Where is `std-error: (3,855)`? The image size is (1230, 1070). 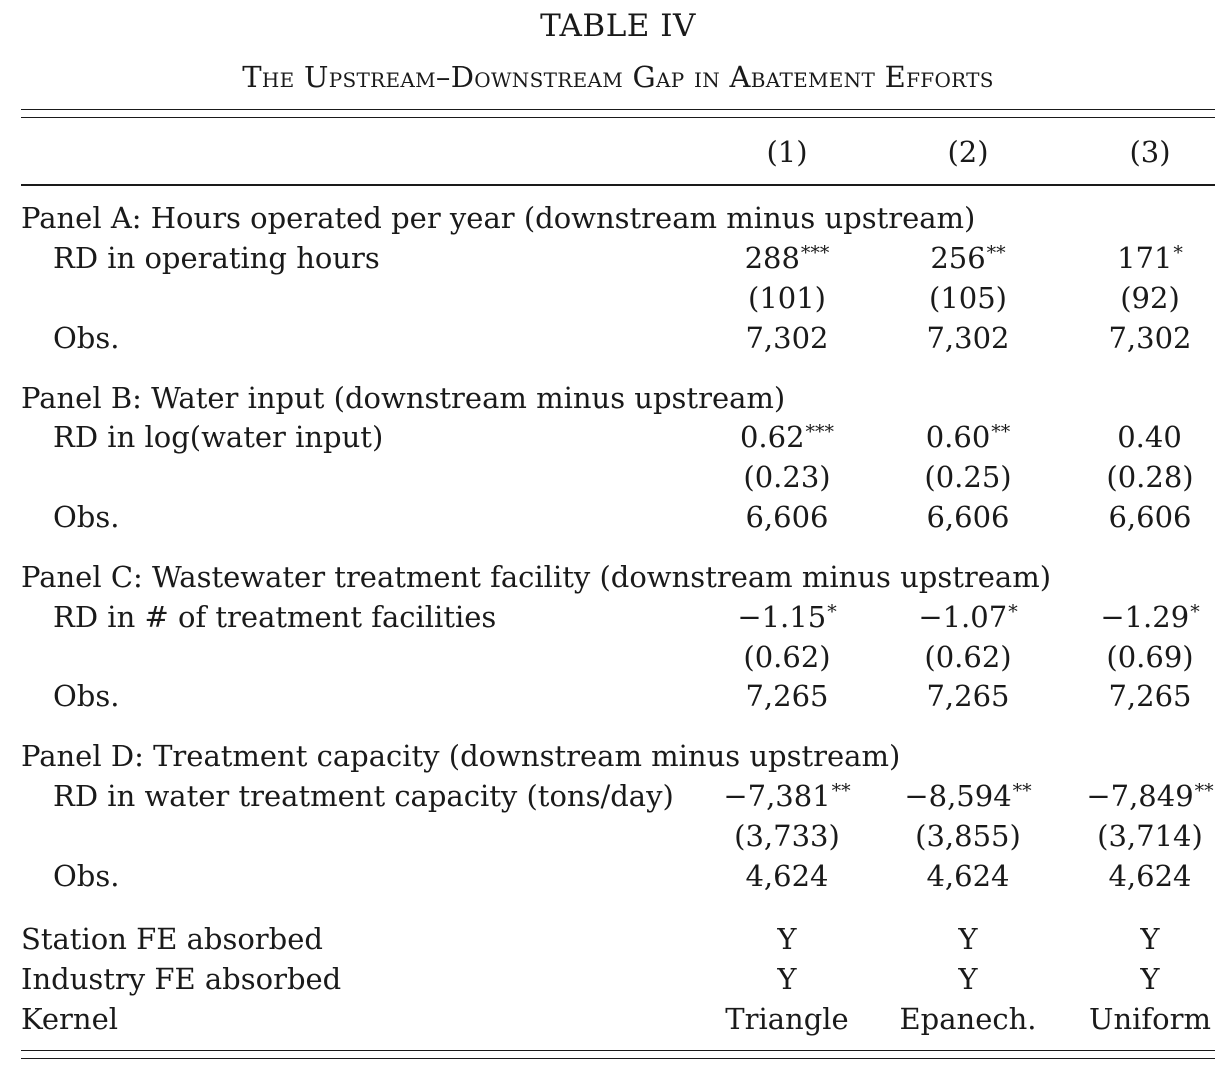 std-error: (3,855) is located at coordinates (968, 836).